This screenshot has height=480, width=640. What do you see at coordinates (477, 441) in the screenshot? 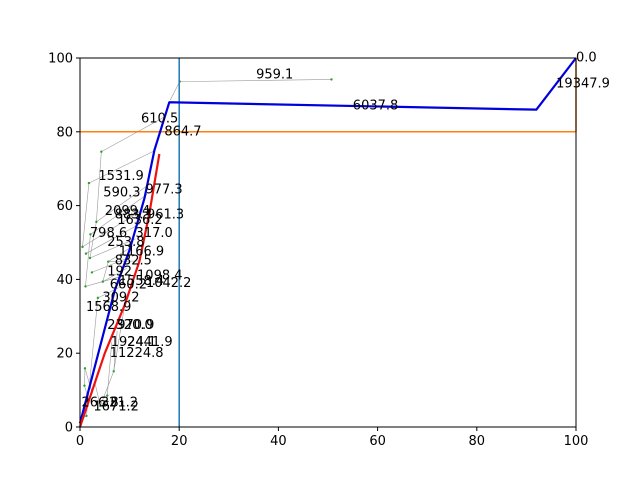
I see `x-tick-label: 80` at bounding box center [477, 441].